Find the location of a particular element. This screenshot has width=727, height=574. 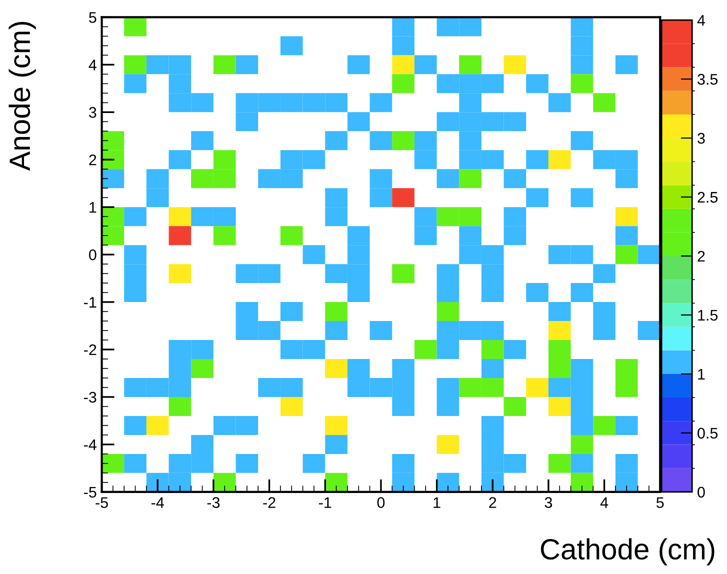

y-tick-label: -2 is located at coordinates (90, 350).